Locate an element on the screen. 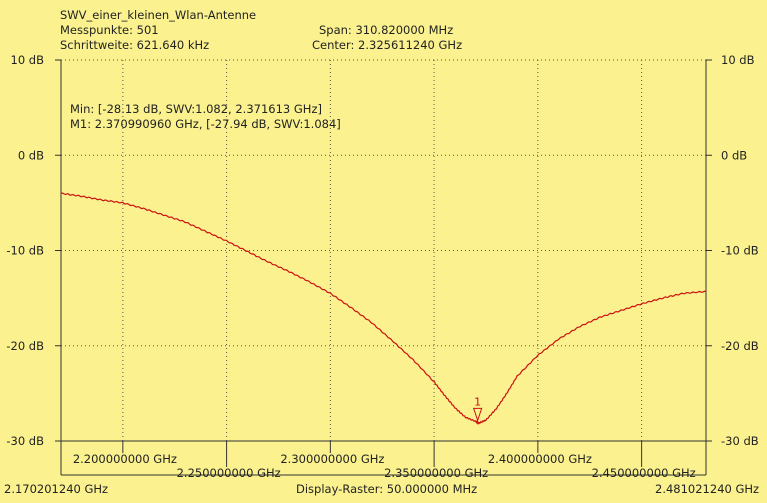 The image size is (767, 503). marker-label: 1 is located at coordinates (477, 401).